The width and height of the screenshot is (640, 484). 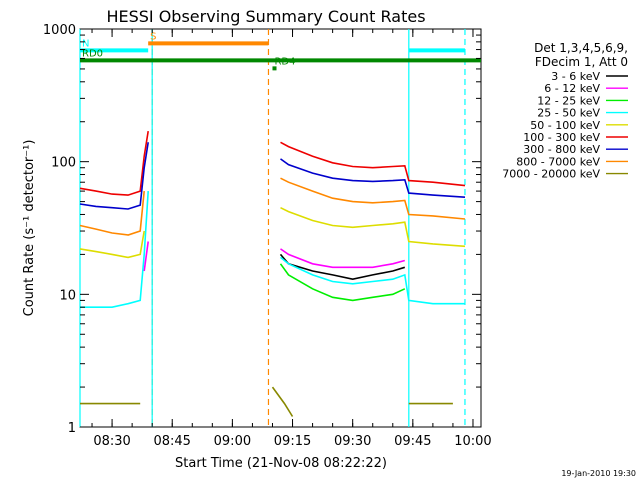 I want to click on x-axis-label: Start Time (21-Nov-08 08:22:22), so click(x=281, y=463).